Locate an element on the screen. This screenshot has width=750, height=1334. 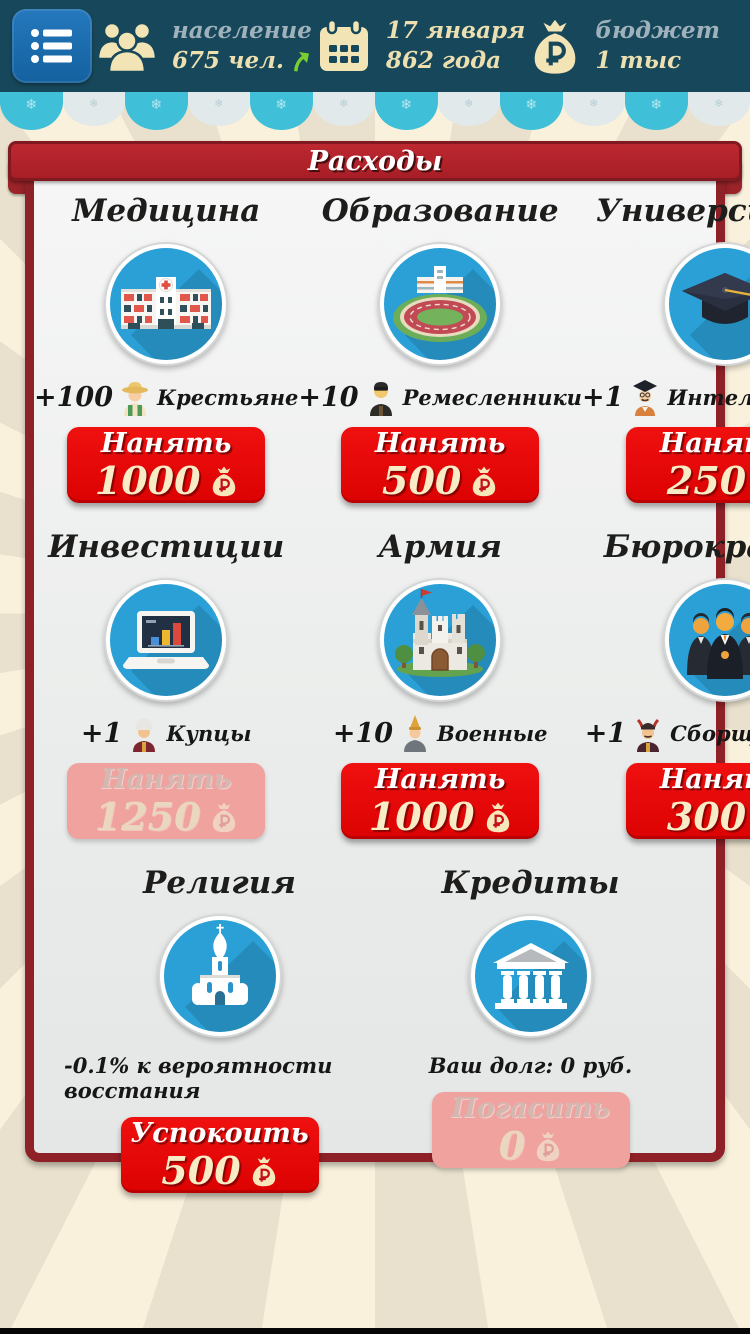
bonus-row: +1 Купцы is located at coordinates (166, 733).